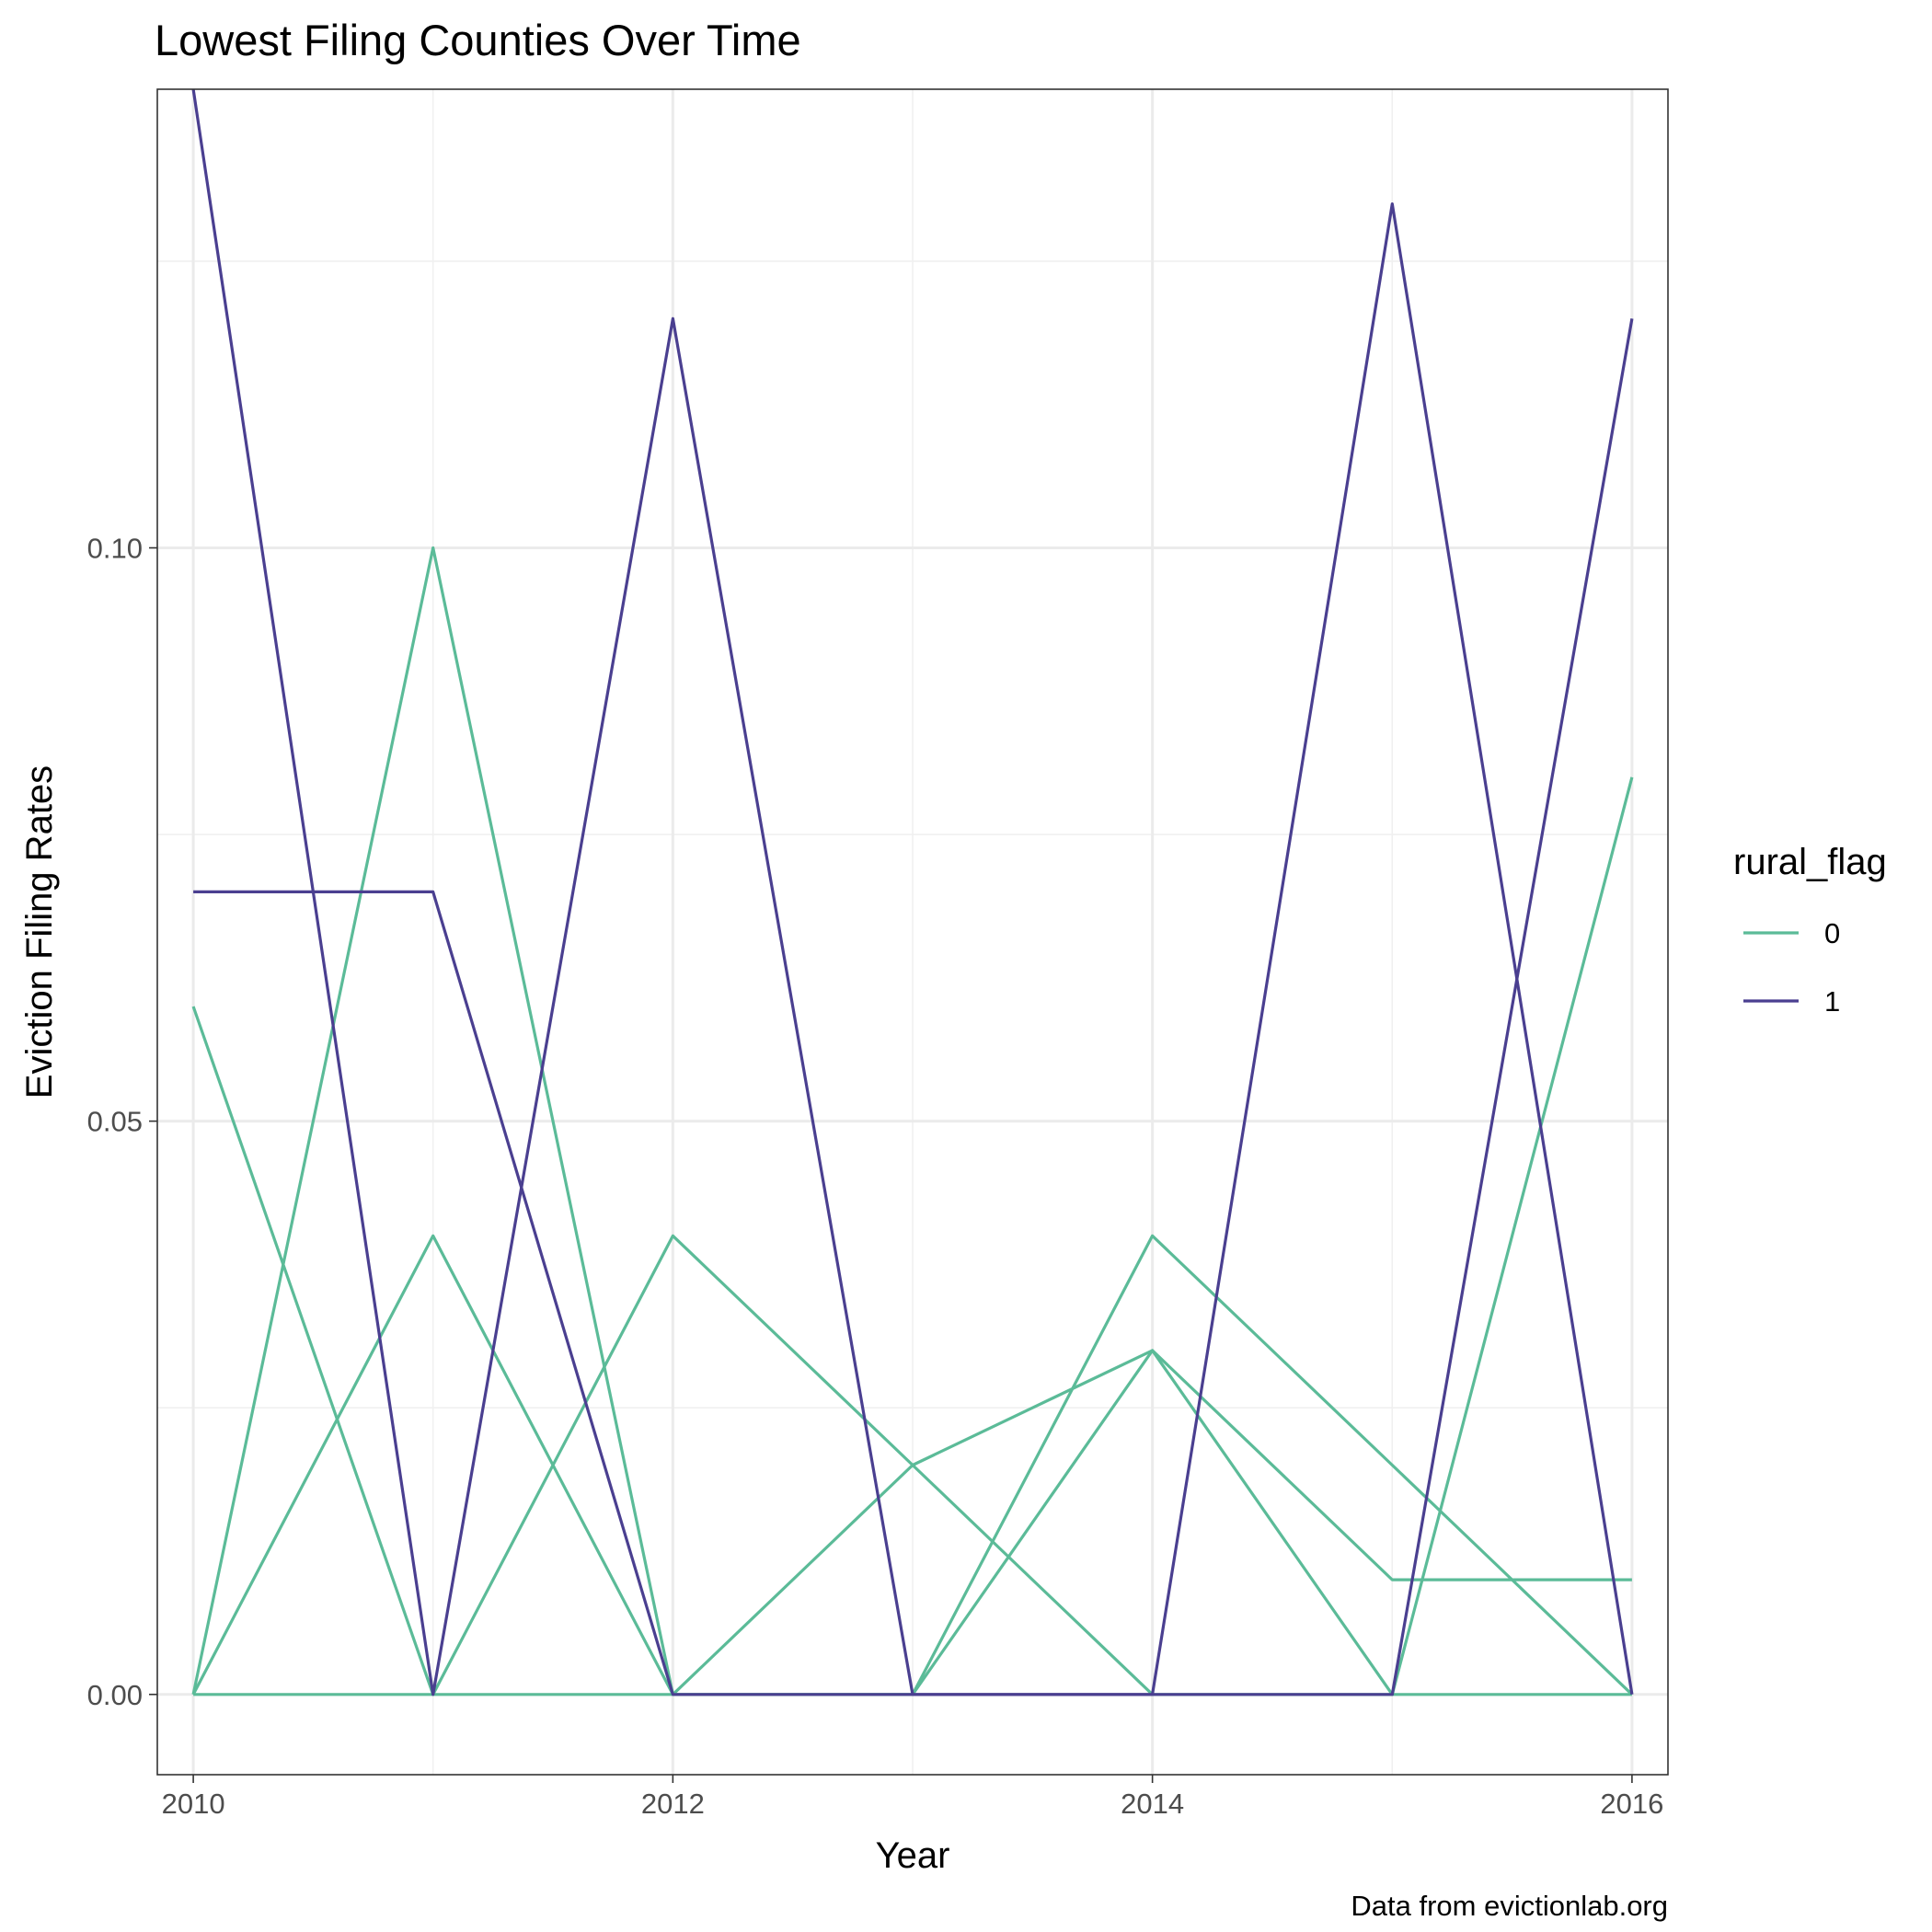 The image size is (1932, 1932). I want to click on y-tick-label: 0.00, so click(115, 1695).